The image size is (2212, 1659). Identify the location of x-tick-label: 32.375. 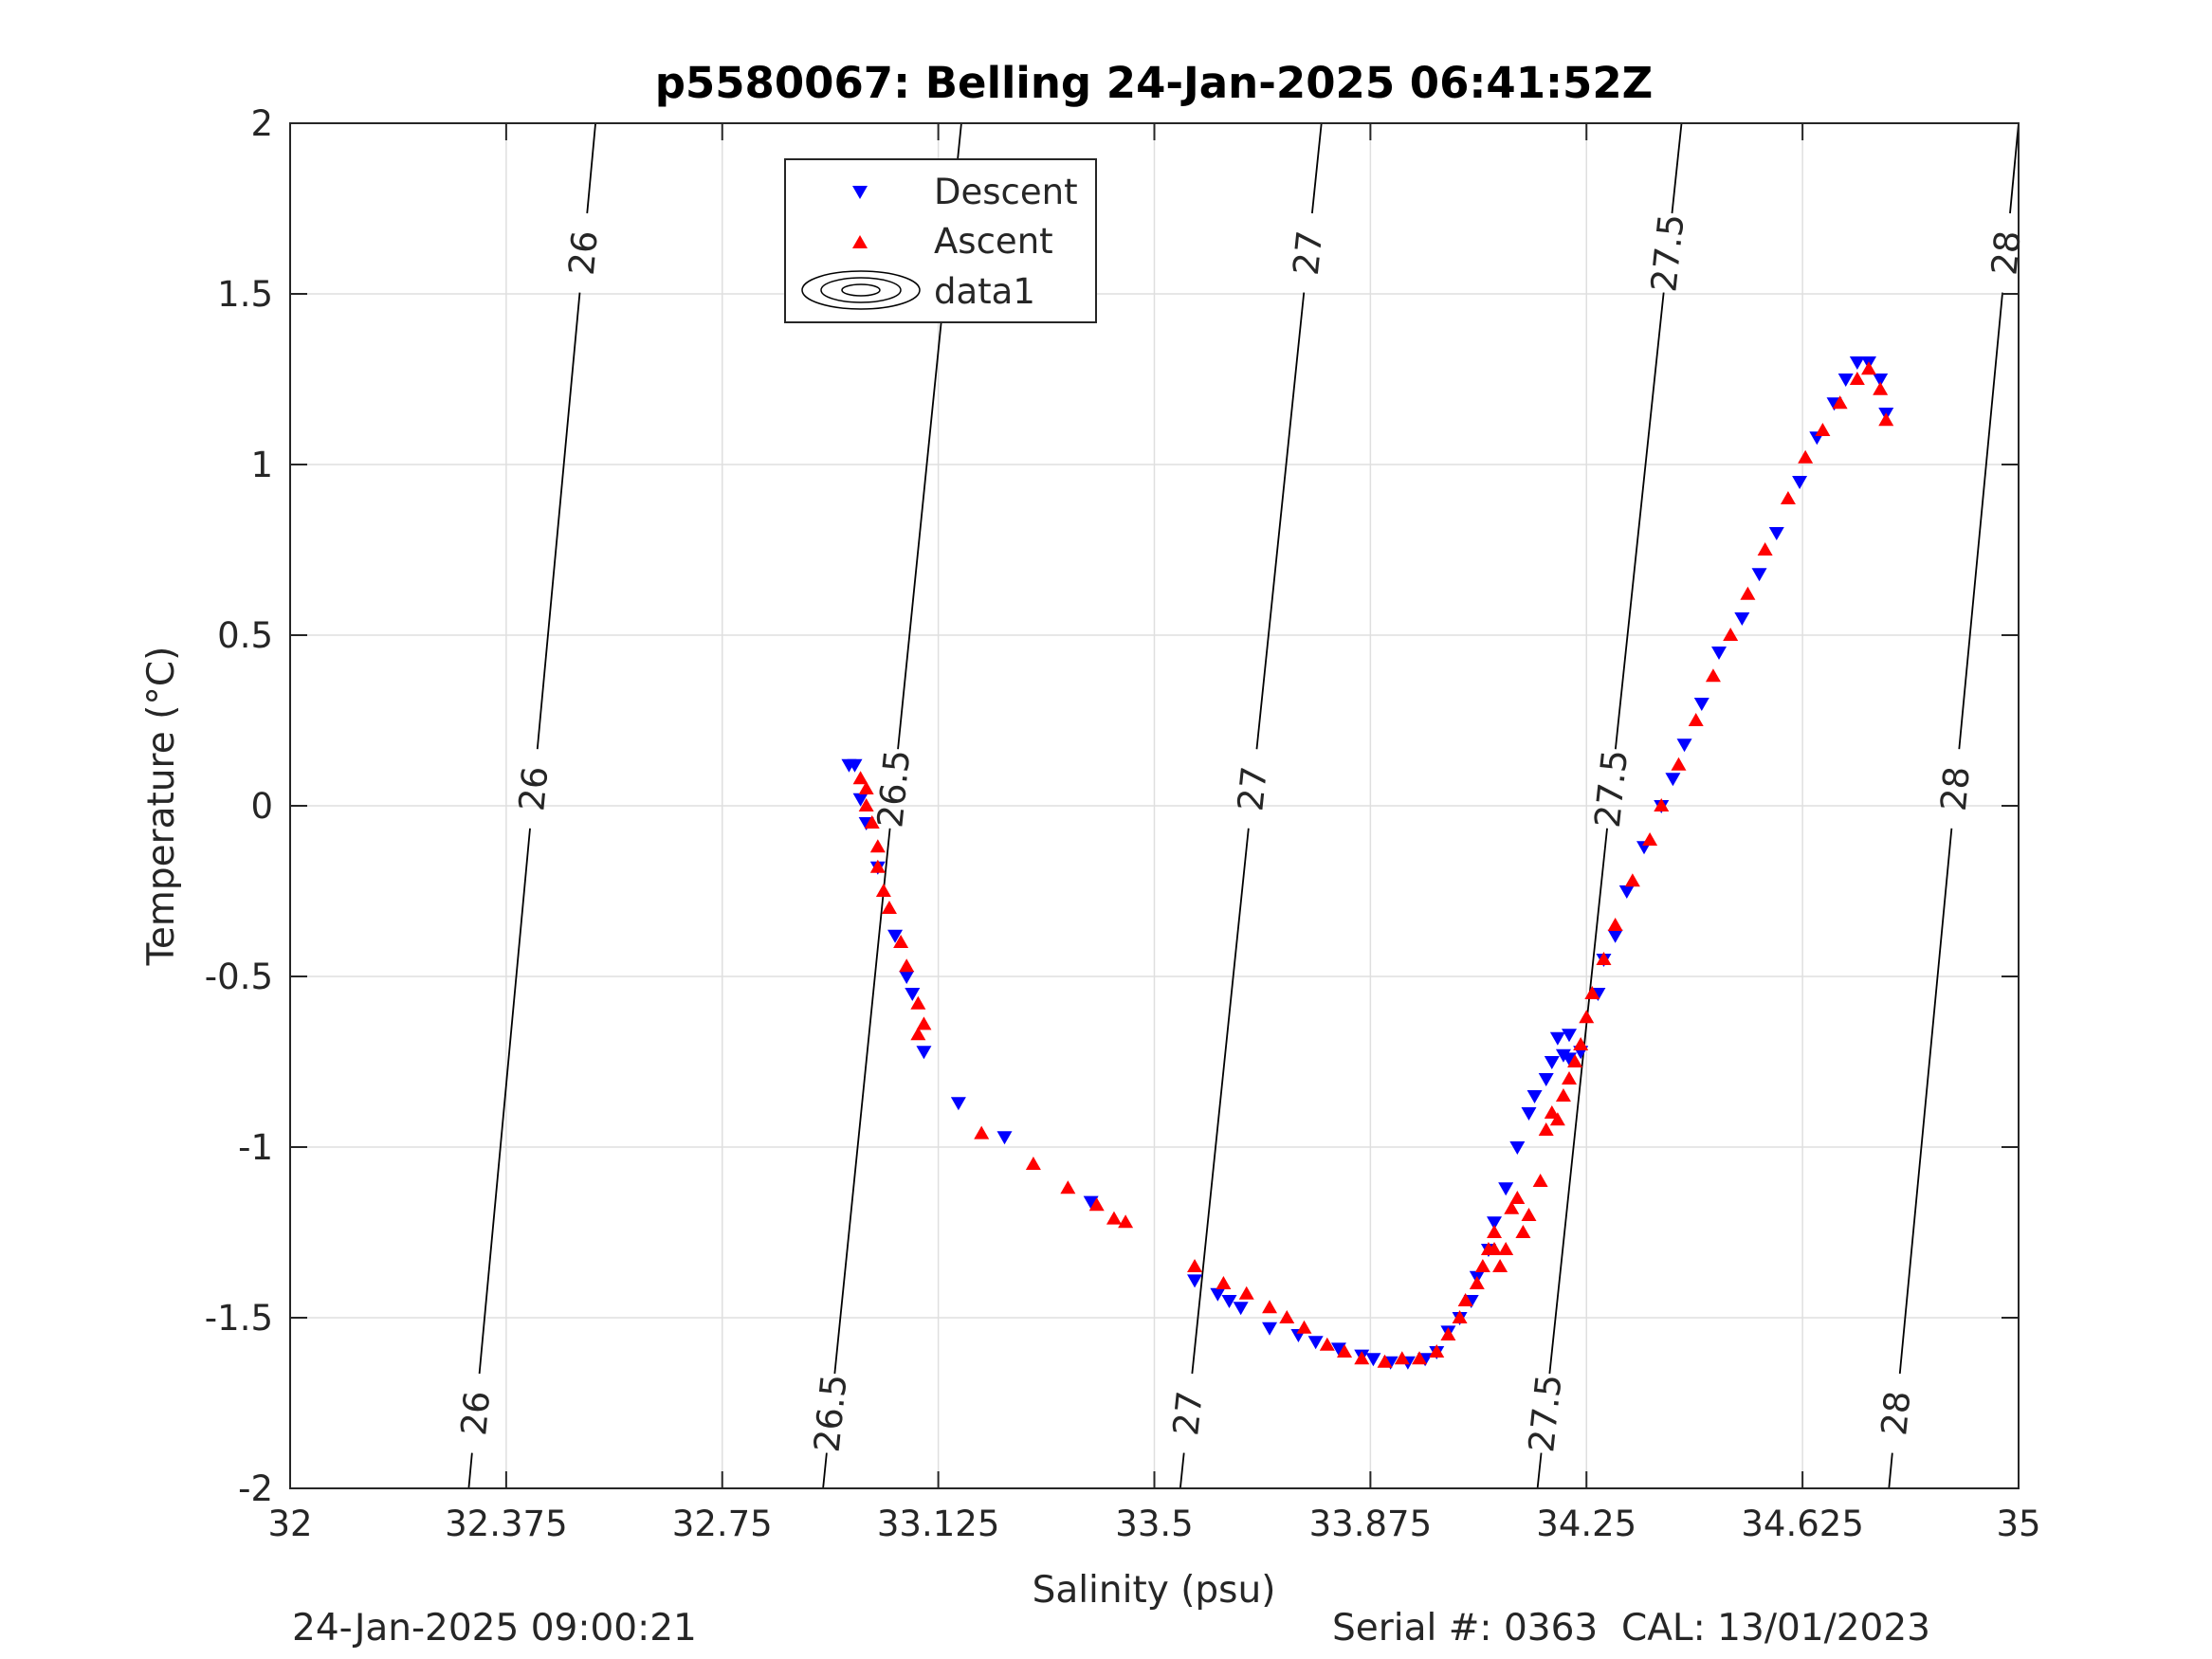
(506, 1524).